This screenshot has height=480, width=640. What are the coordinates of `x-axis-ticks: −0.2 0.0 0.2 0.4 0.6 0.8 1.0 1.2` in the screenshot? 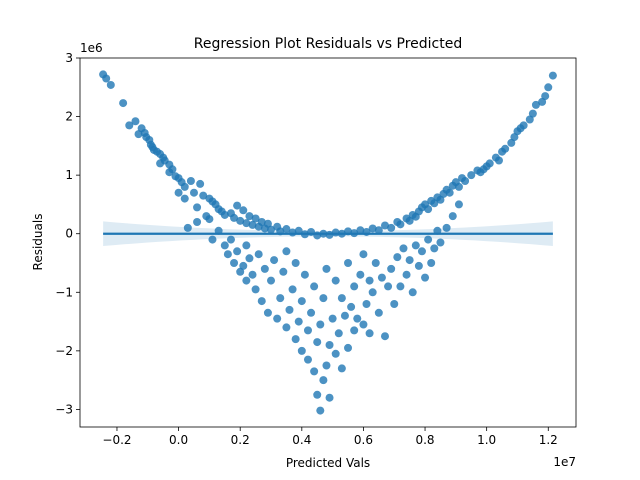 It's located at (330, 437).